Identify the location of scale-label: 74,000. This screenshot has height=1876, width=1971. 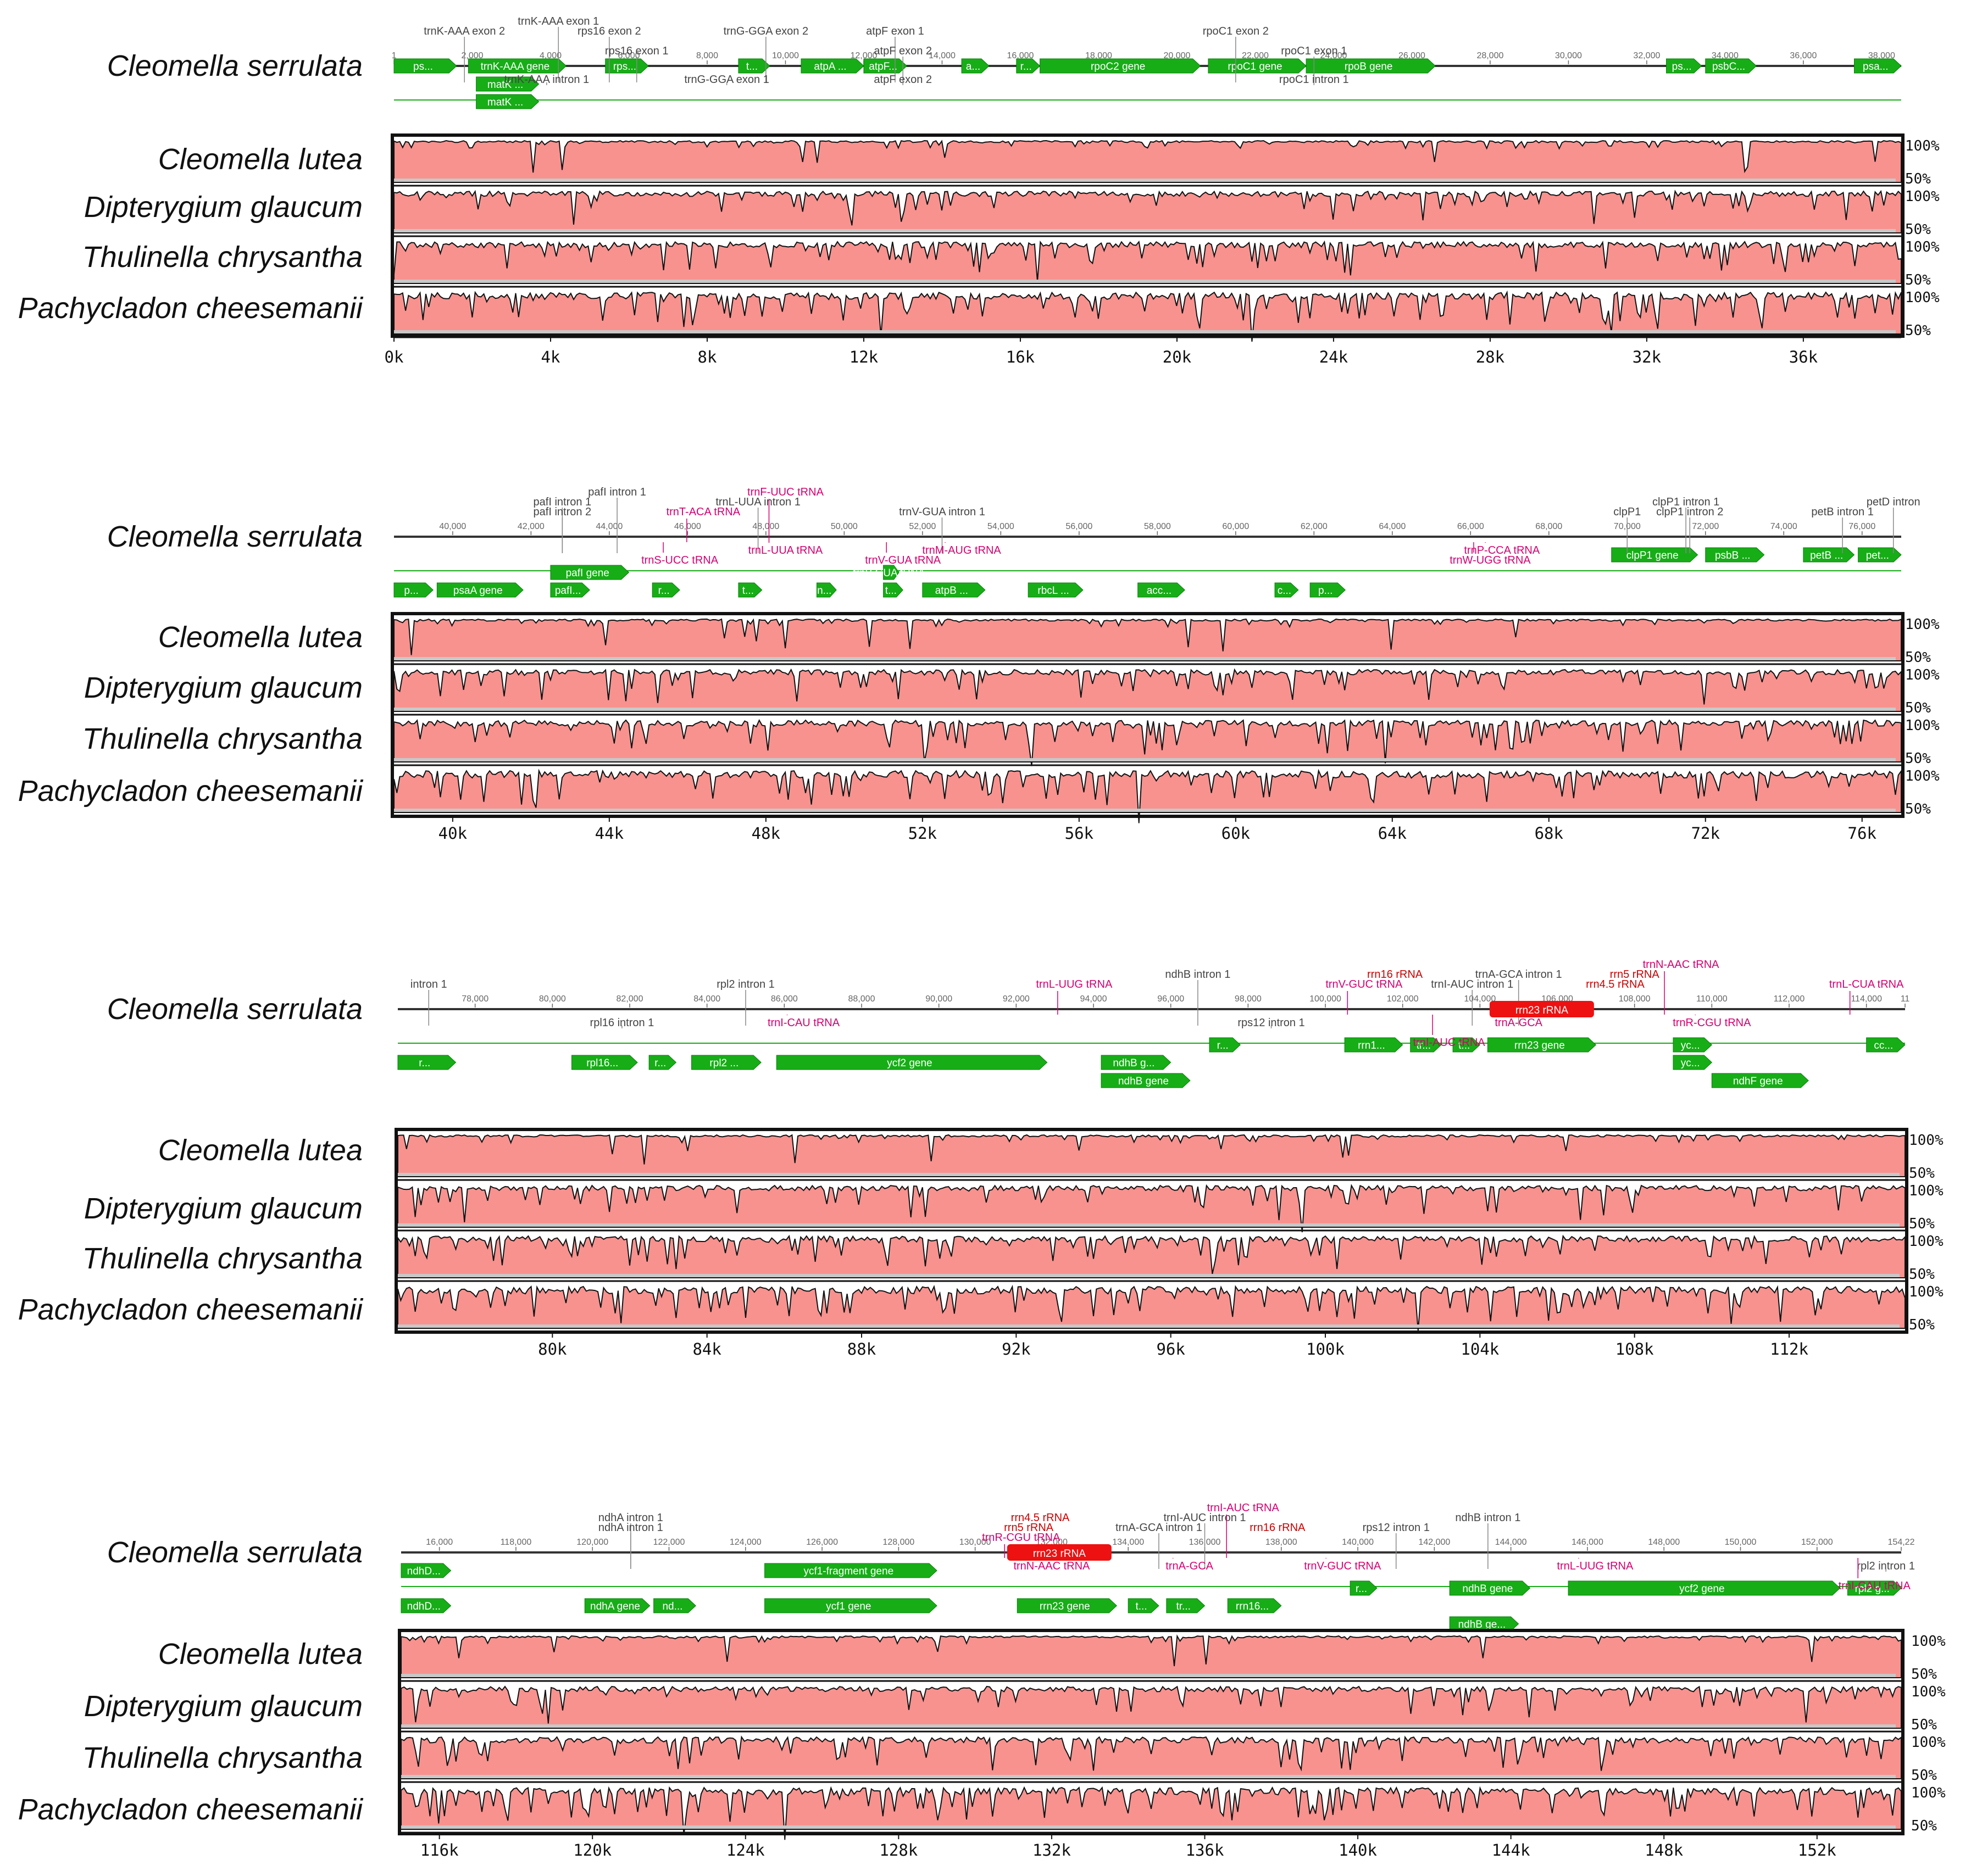
(1783, 526).